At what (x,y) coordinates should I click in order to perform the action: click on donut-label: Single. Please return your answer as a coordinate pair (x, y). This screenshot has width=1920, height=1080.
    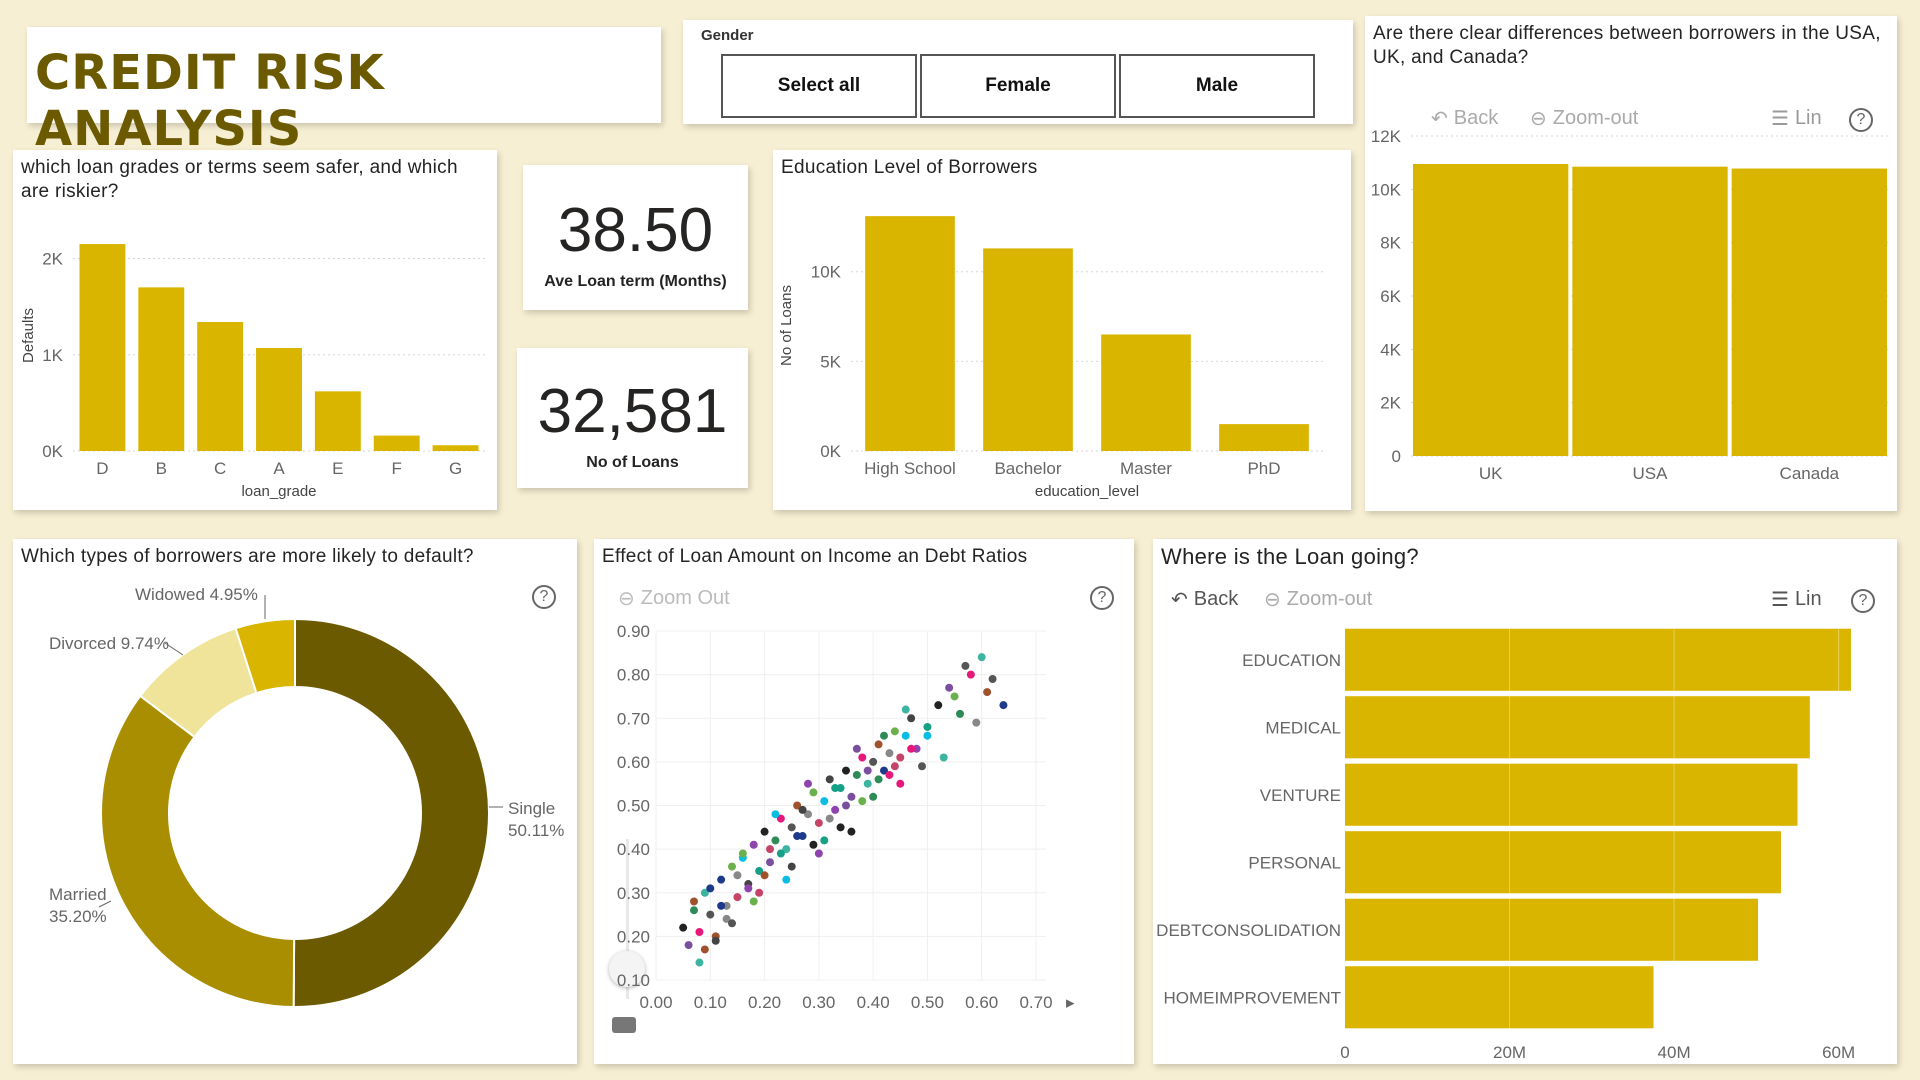
    Looking at the image, I should click on (531, 808).